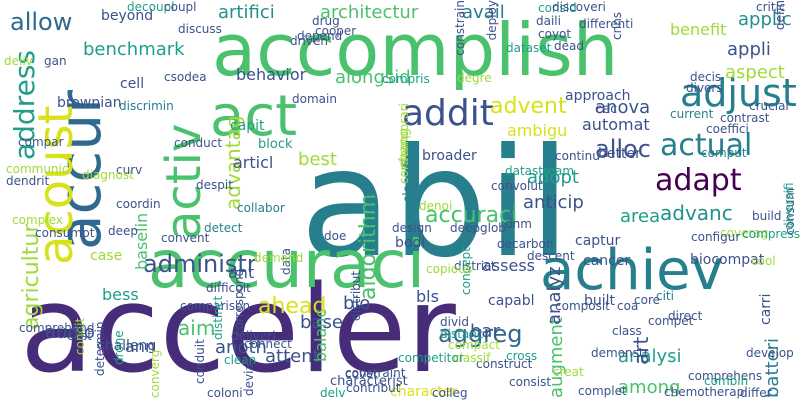 The height and width of the screenshot is (400, 800). Describe the element at coordinates (319, 36) in the screenshot. I see `word-depend: depend` at that location.